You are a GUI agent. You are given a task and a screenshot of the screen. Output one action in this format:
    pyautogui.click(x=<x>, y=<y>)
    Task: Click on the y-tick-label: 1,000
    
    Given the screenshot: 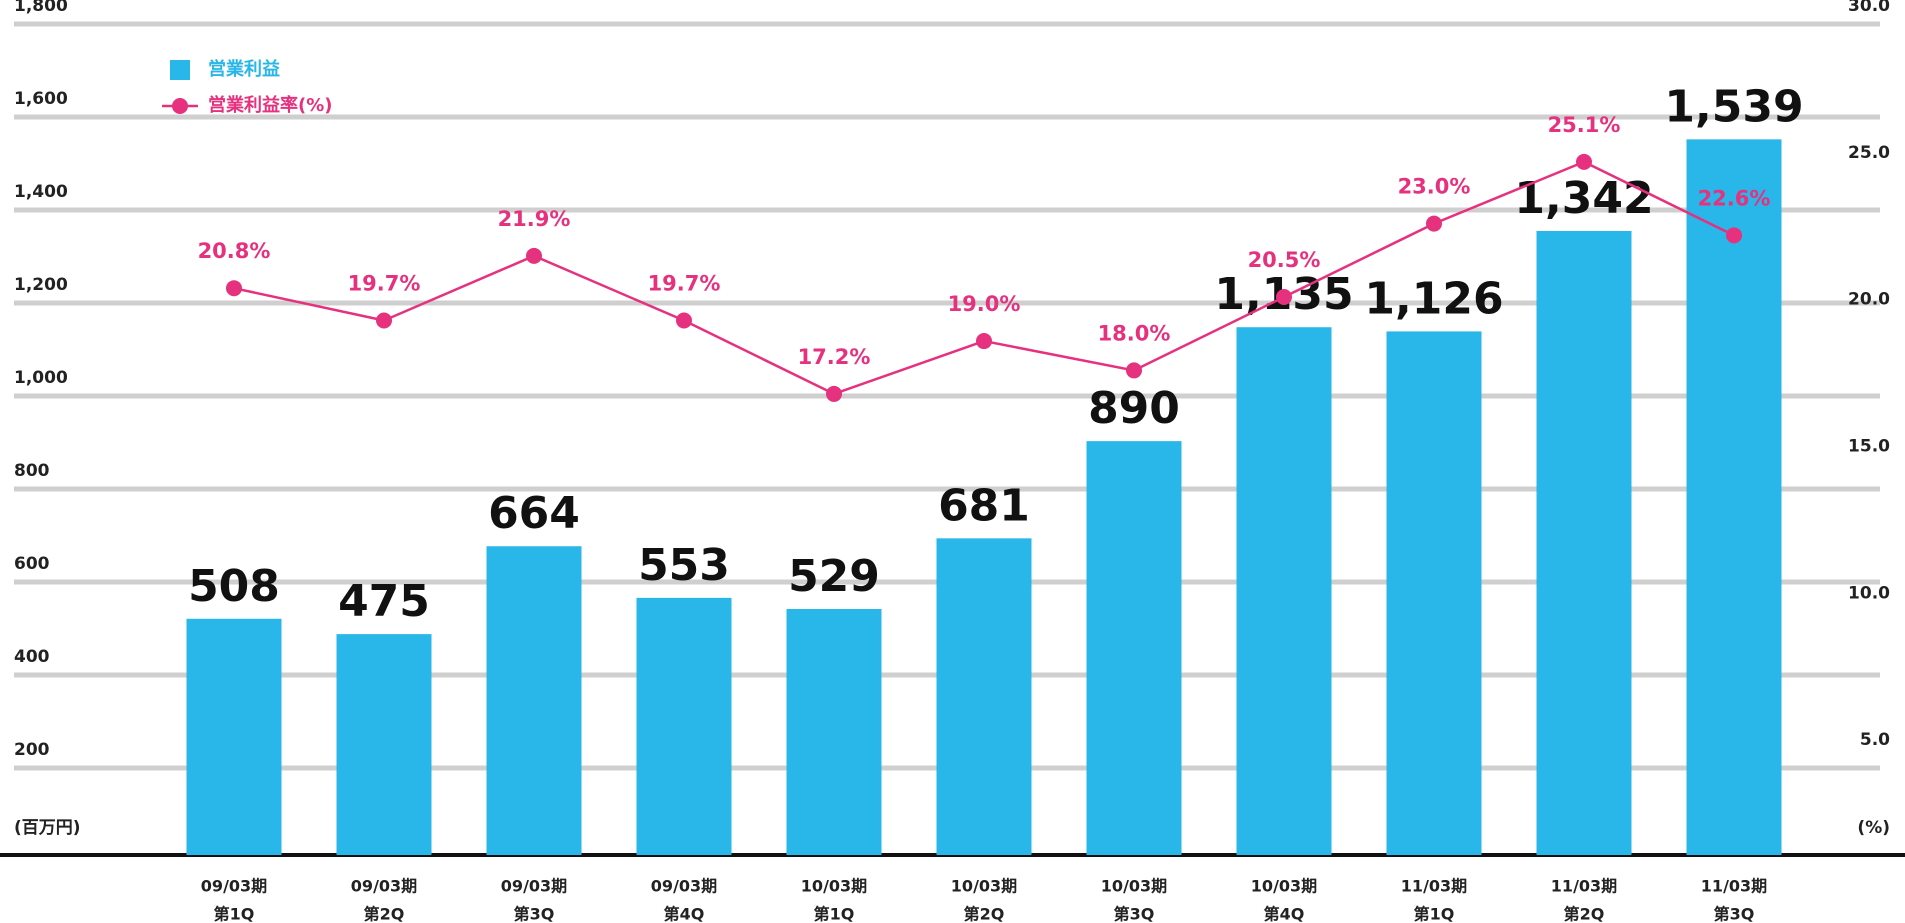 What is the action you would take?
    pyautogui.click(x=41, y=378)
    